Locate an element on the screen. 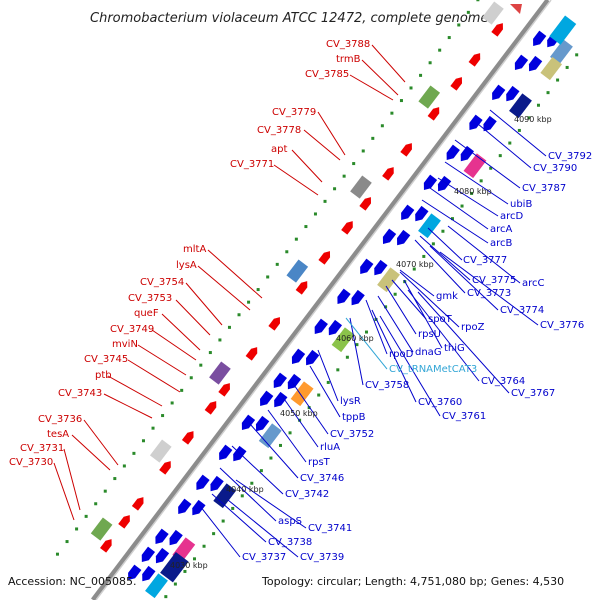 This screenshot has width=600, height=600. gene-label: spoT is located at coordinates (440, 319).